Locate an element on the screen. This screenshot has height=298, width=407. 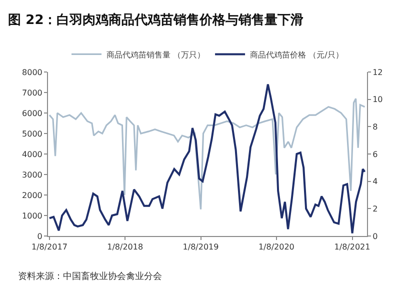
y2-tick-label: 2 is located at coordinates (375, 209).